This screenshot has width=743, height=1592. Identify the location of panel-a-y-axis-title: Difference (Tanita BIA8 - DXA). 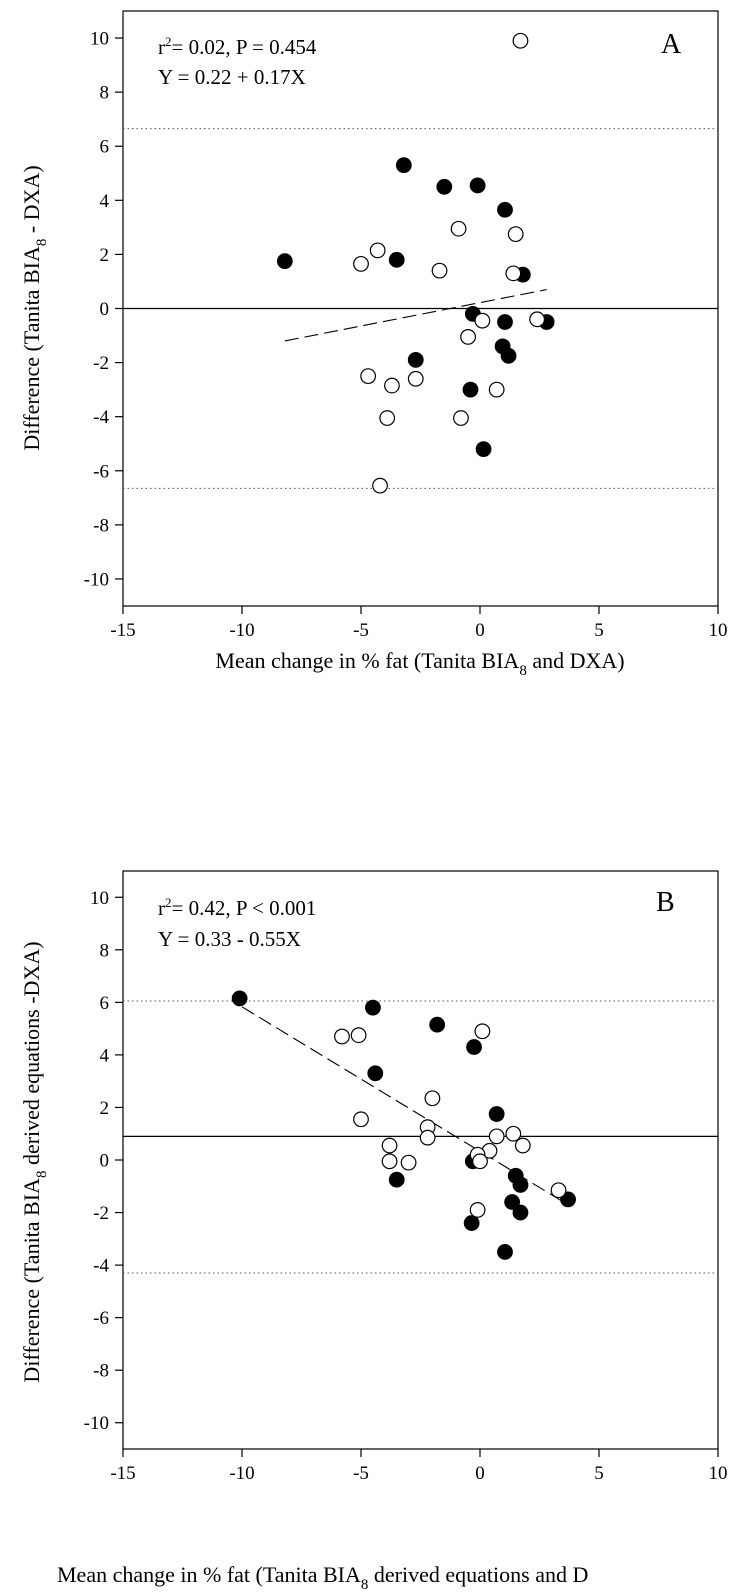
(34, 307).